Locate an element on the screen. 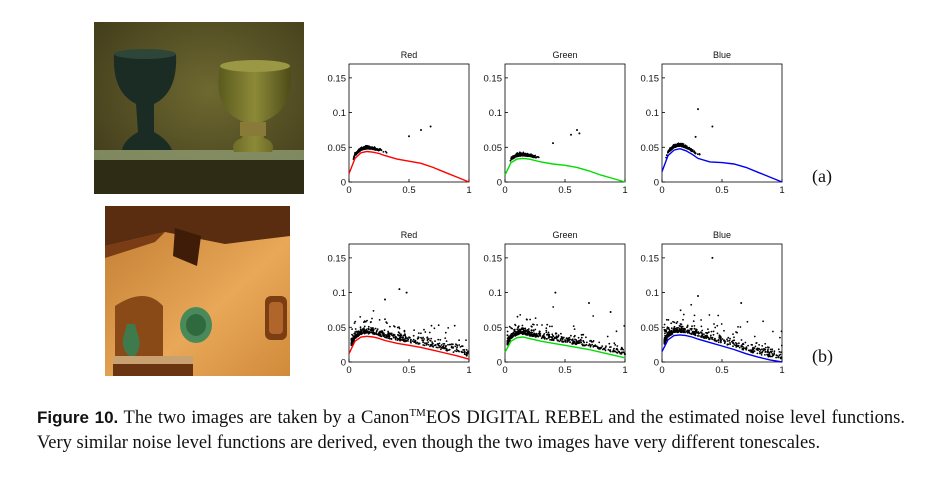  caption-text-1: The two images are taken by a Canon is located at coordinates (264, 418).